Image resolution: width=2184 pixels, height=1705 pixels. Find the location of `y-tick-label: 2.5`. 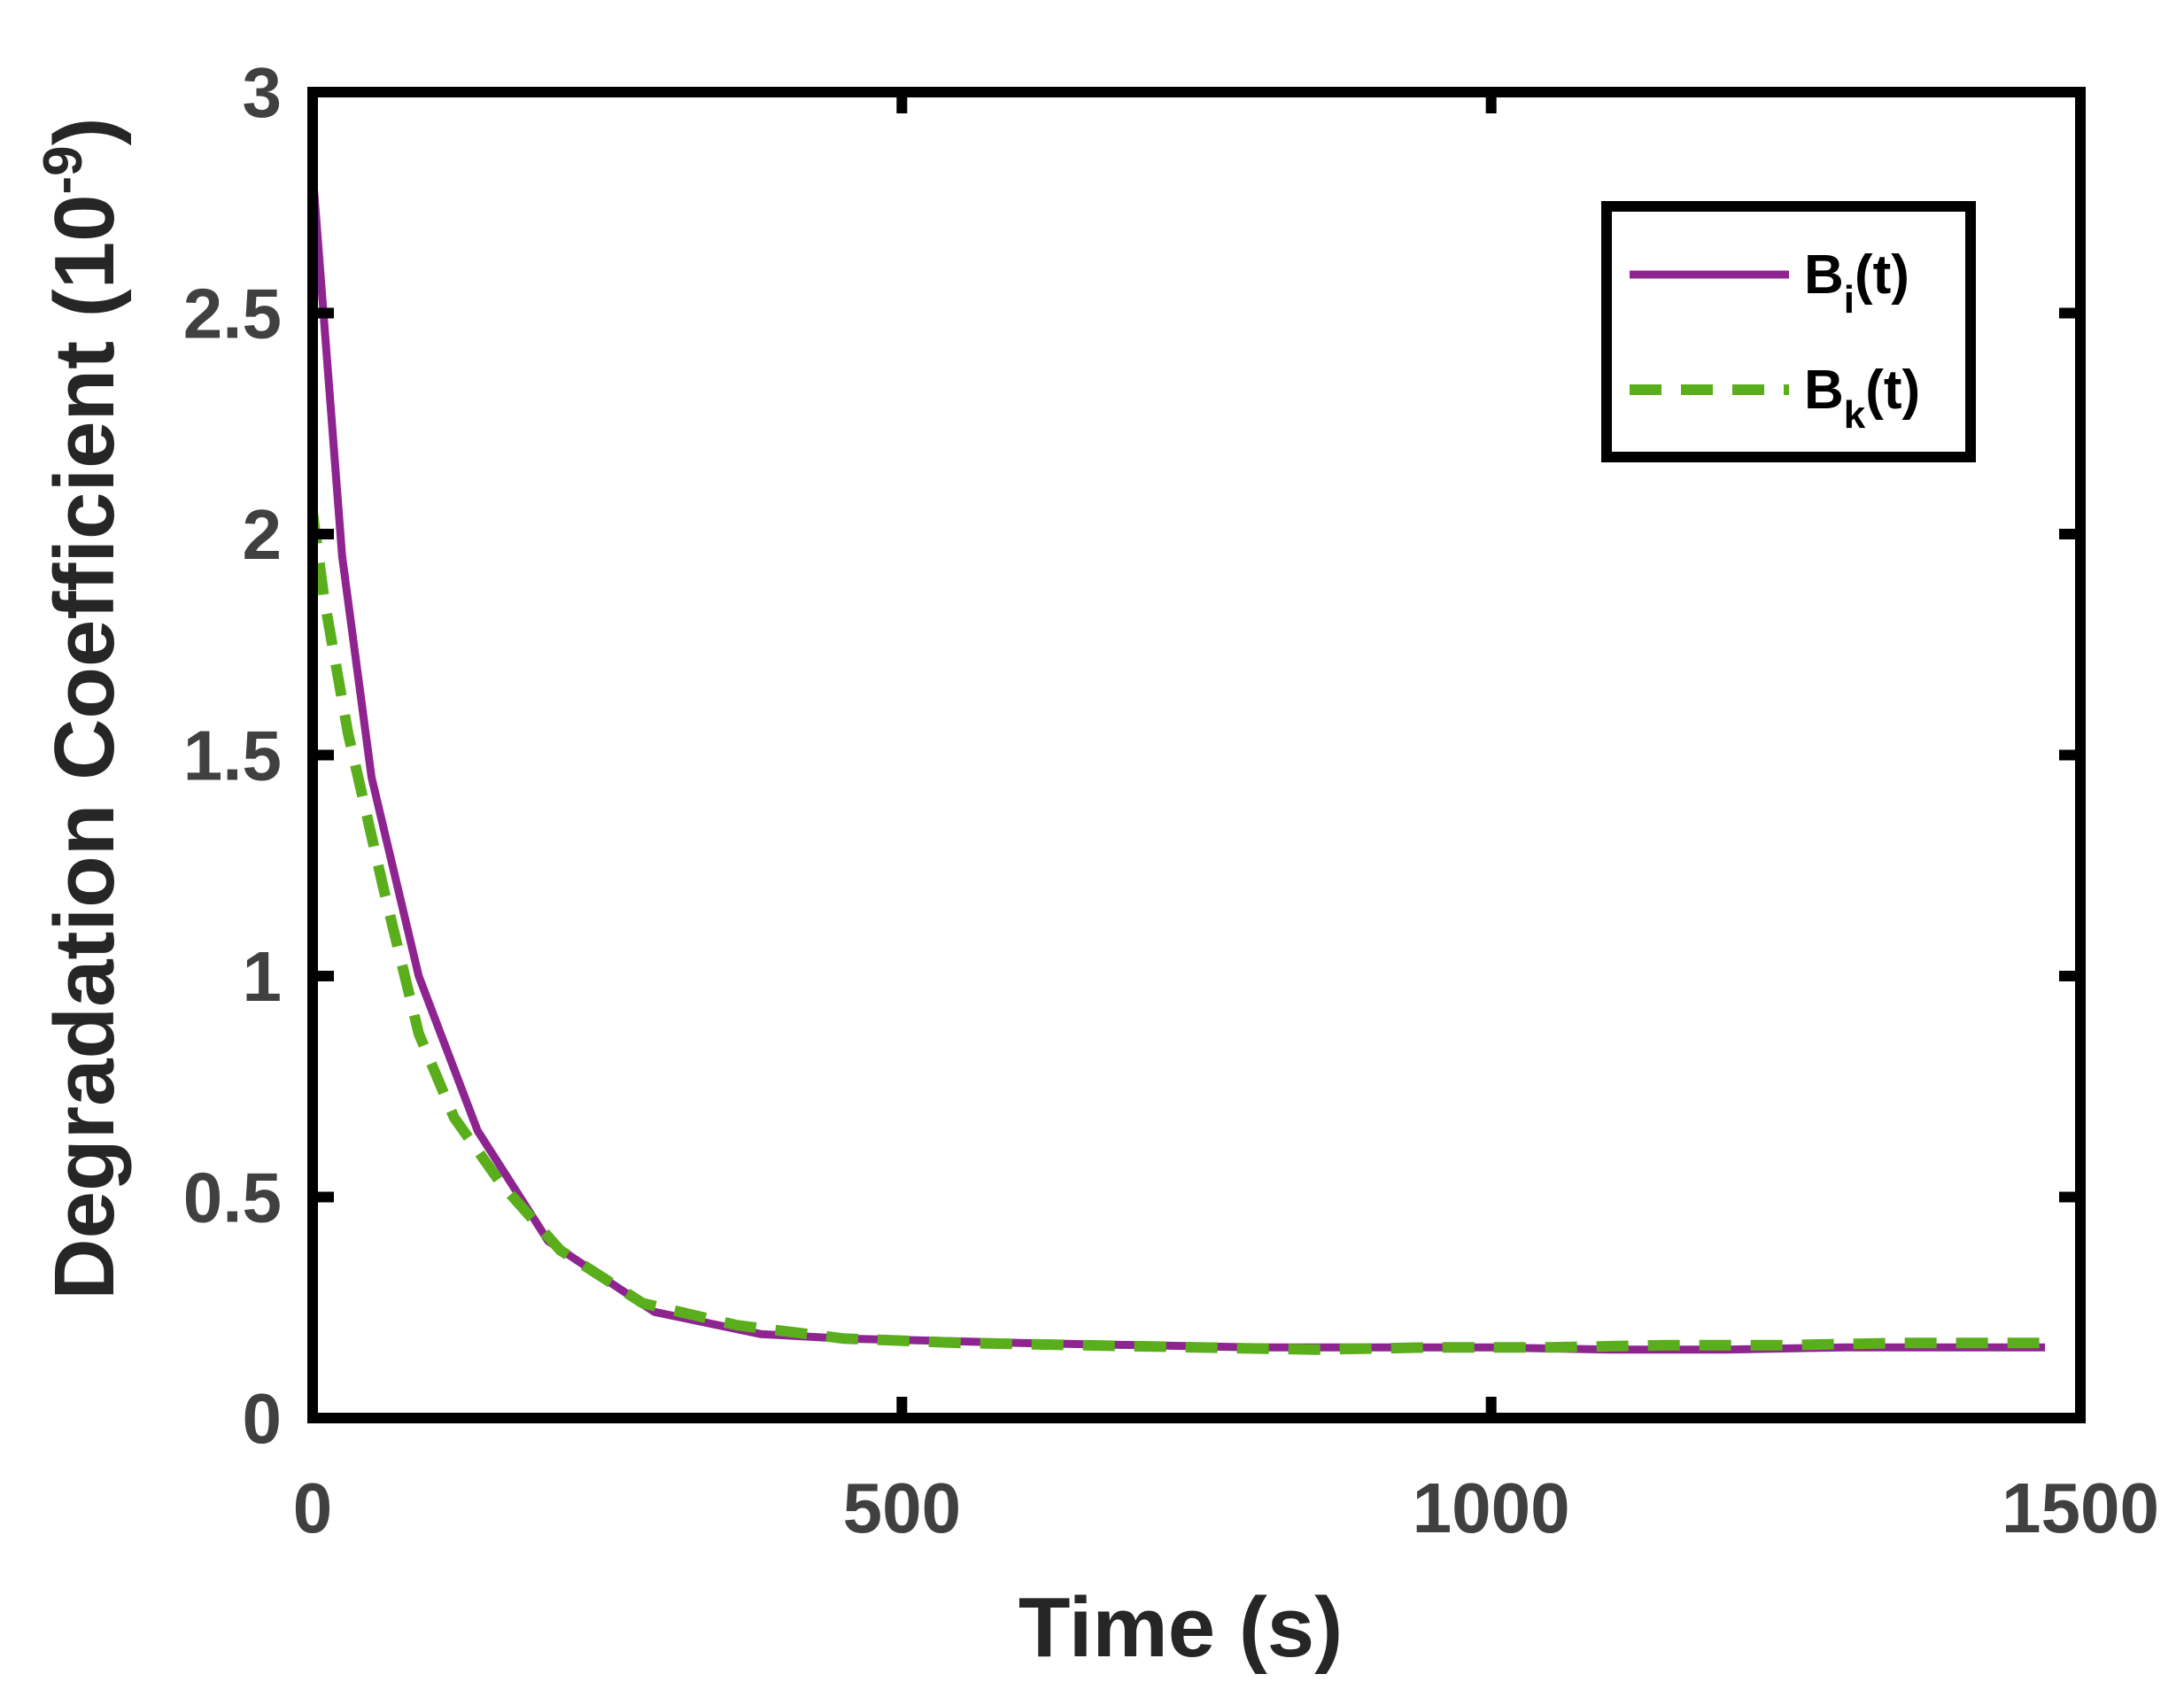

y-tick-label: 2.5 is located at coordinates (232, 314).